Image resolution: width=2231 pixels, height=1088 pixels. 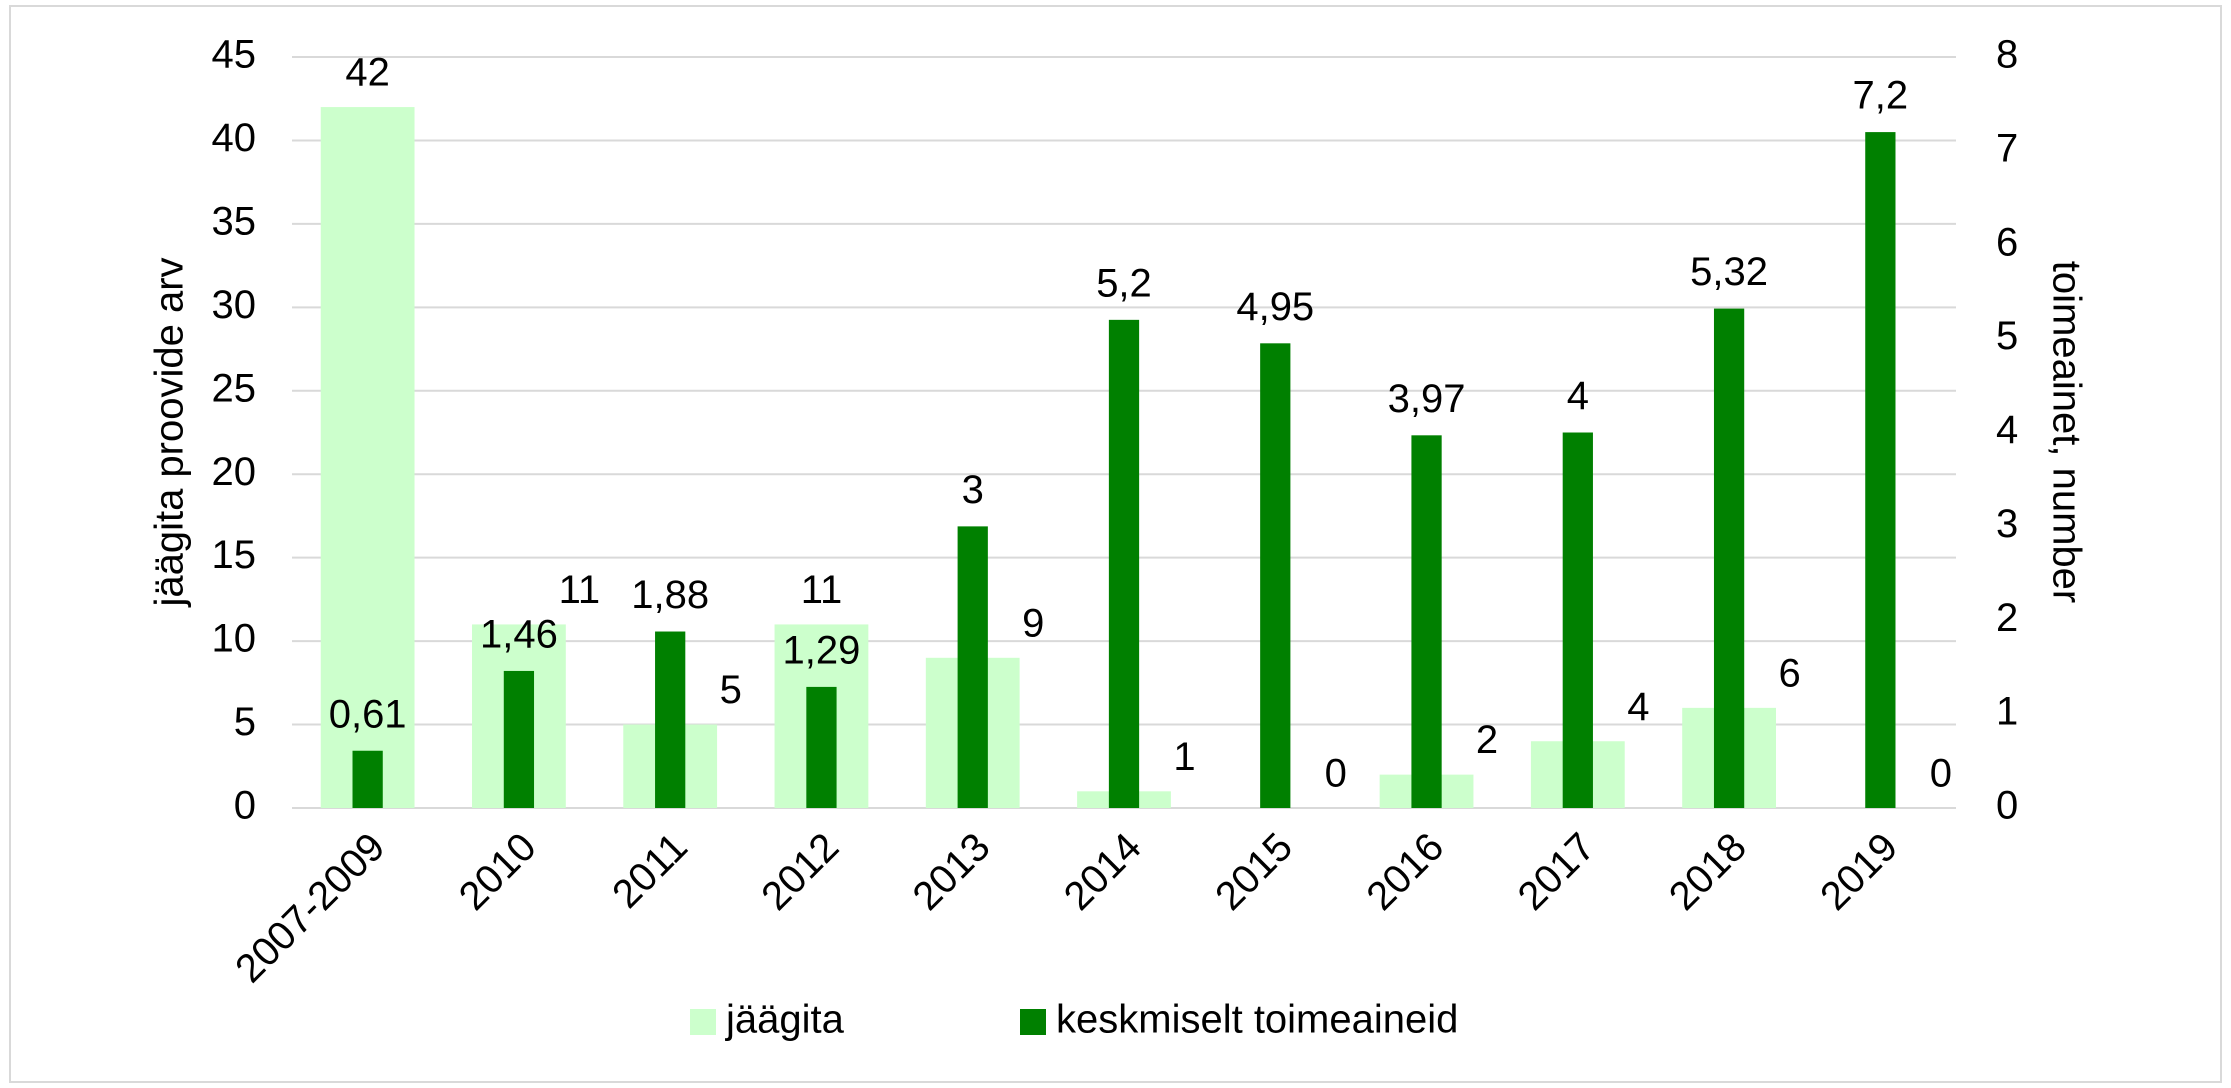 What do you see at coordinates (973, 490) in the screenshot?
I see `data-label: 3` at bounding box center [973, 490].